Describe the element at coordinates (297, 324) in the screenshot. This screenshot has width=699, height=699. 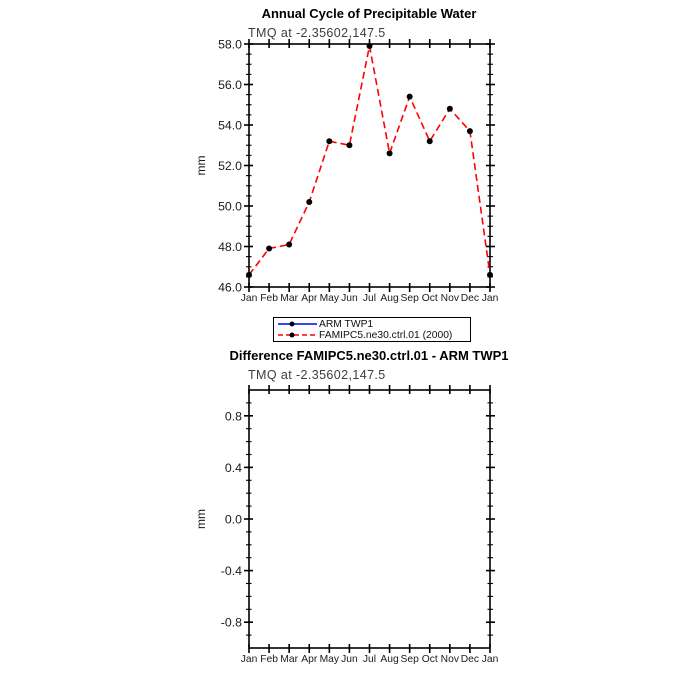
I see `legend-line-sample-obs` at that location.